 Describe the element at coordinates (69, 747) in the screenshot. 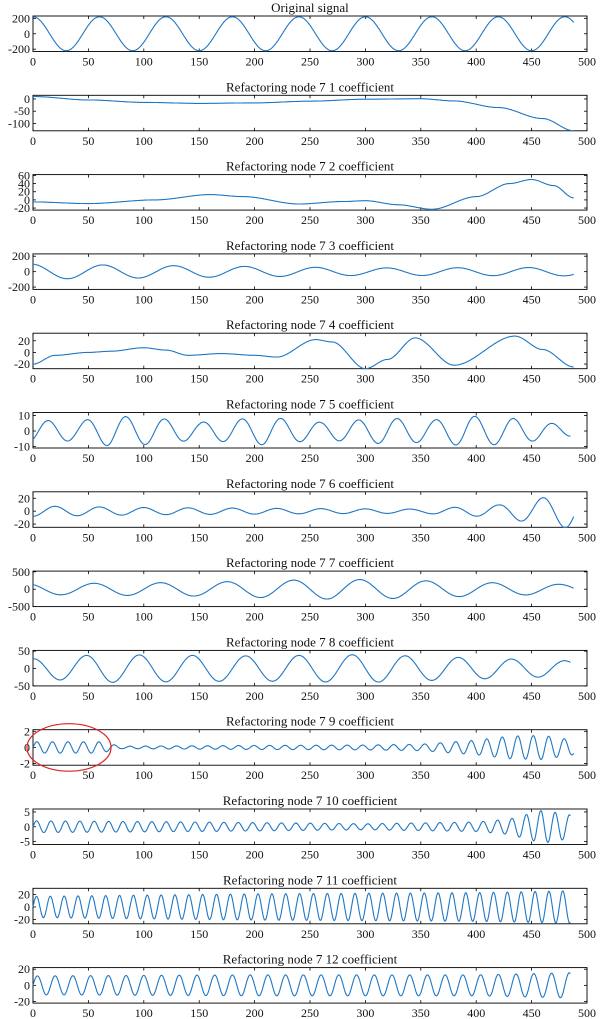

I see `highlight-ellipse` at that location.